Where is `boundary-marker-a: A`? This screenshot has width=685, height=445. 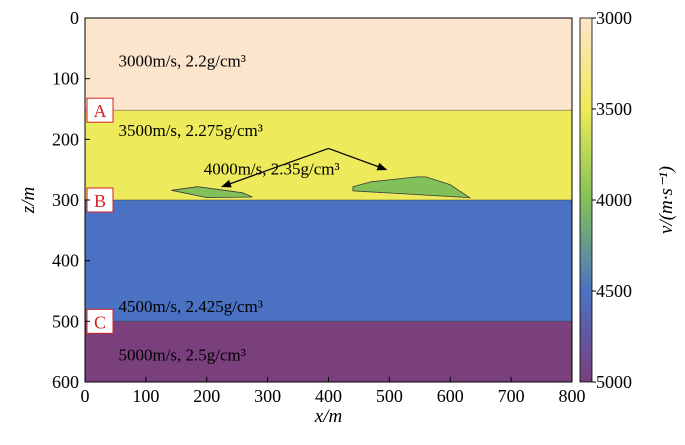 boundary-marker-a: A is located at coordinates (100, 111).